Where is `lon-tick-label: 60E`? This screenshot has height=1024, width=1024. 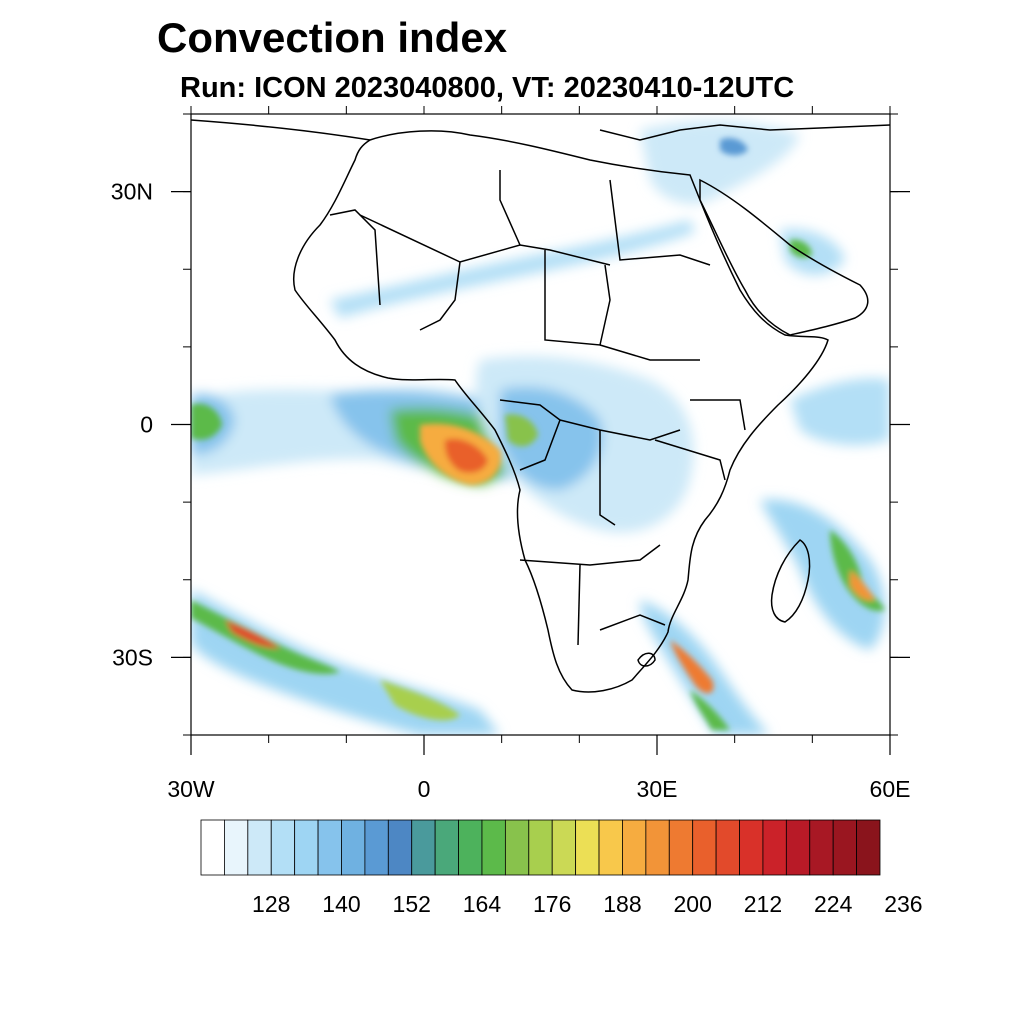 lon-tick-label: 60E is located at coordinates (890, 789).